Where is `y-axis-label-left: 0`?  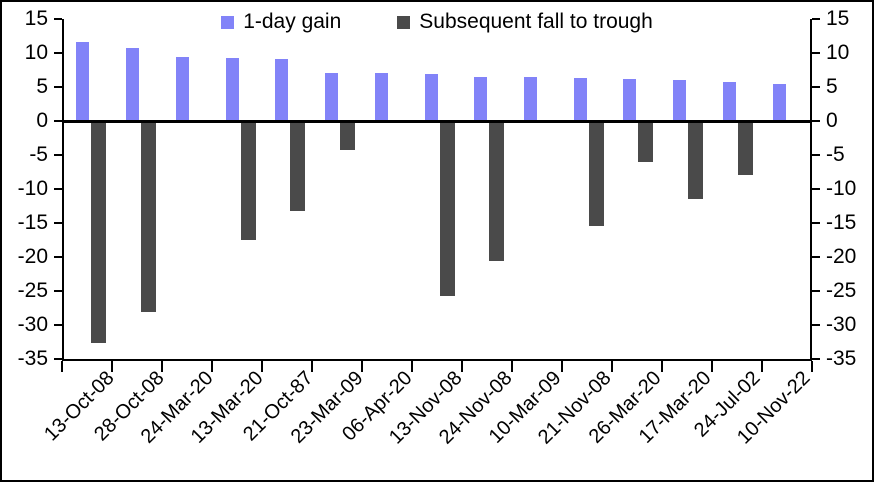 y-axis-label-left: 0 is located at coordinates (42, 120).